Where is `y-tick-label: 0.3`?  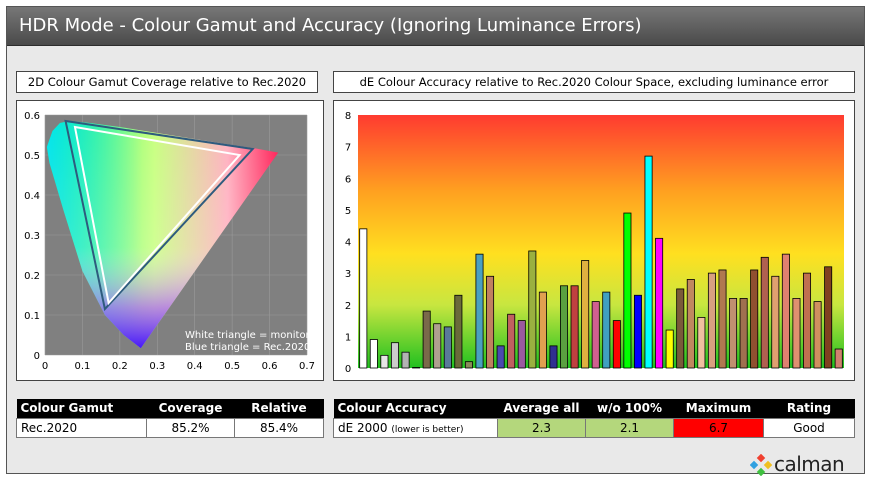
y-tick-label: 0.3 is located at coordinates (32, 236).